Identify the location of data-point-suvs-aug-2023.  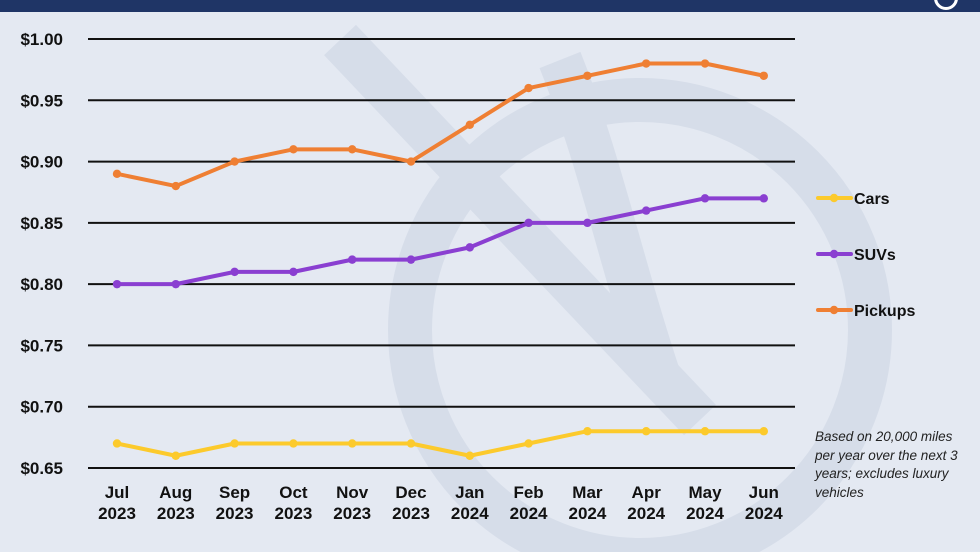
(175, 284).